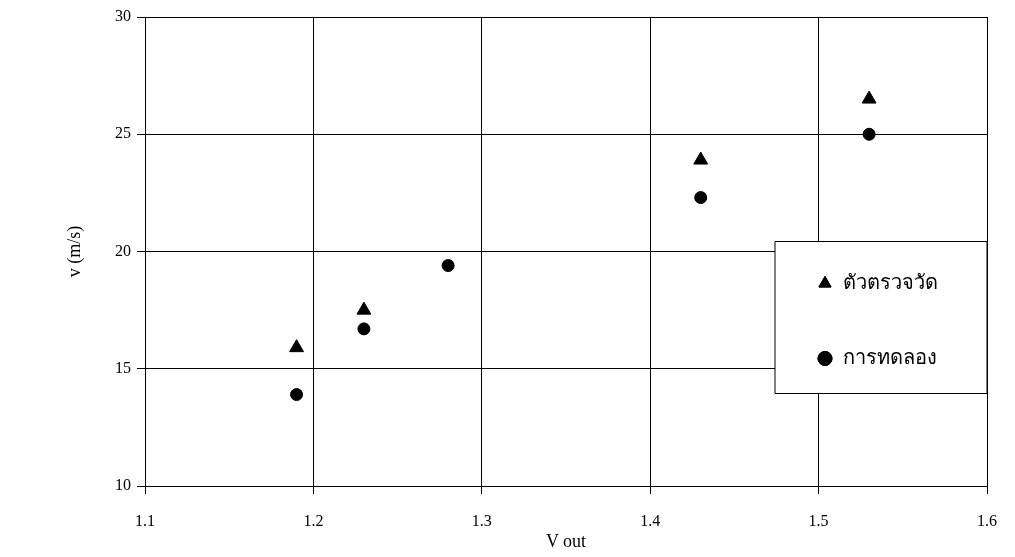 Image resolution: width=1015 pixels, height=557 pixels. I want to click on x-tick-label: 1.3, so click(481, 520).